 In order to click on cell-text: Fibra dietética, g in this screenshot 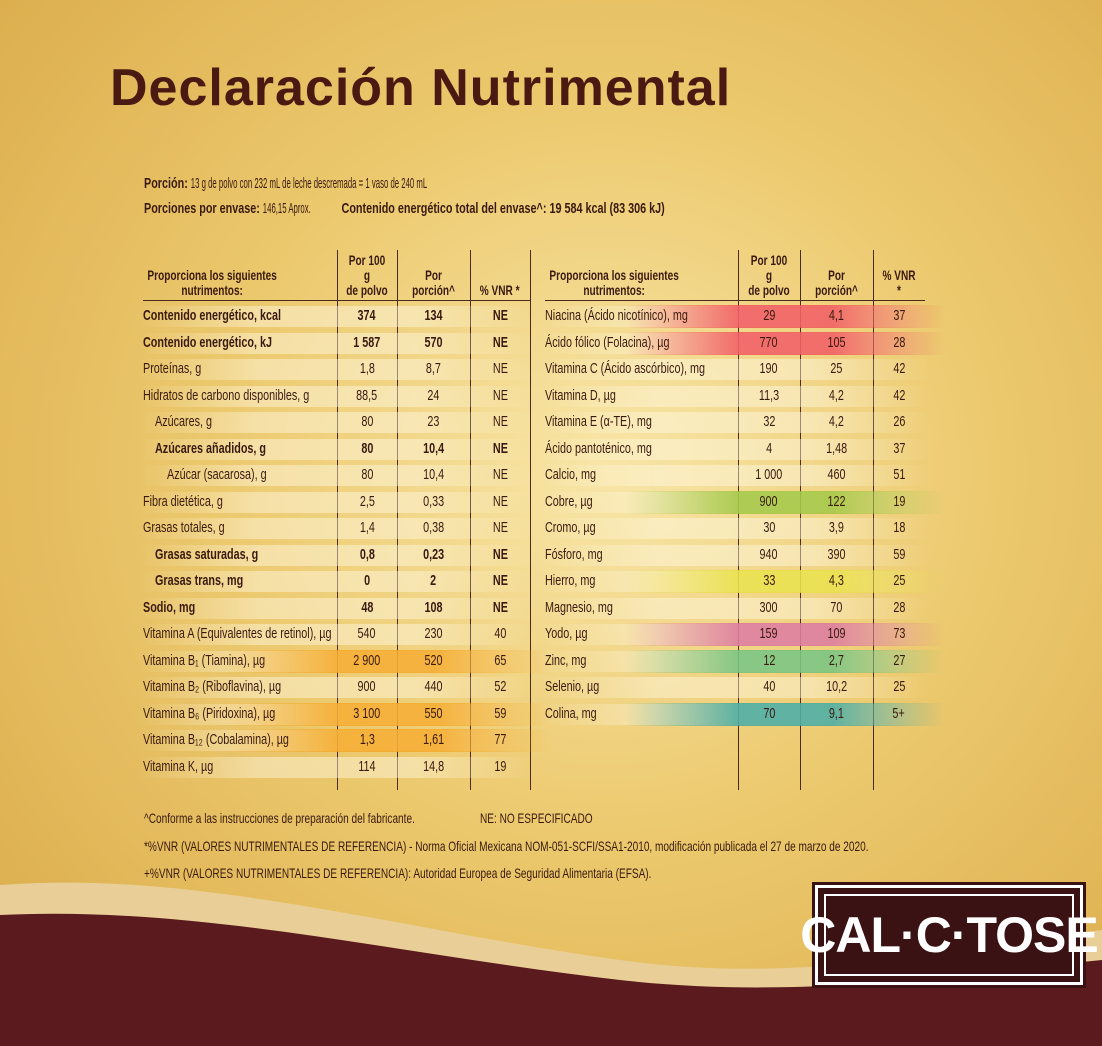, I will do `click(183, 501)`.